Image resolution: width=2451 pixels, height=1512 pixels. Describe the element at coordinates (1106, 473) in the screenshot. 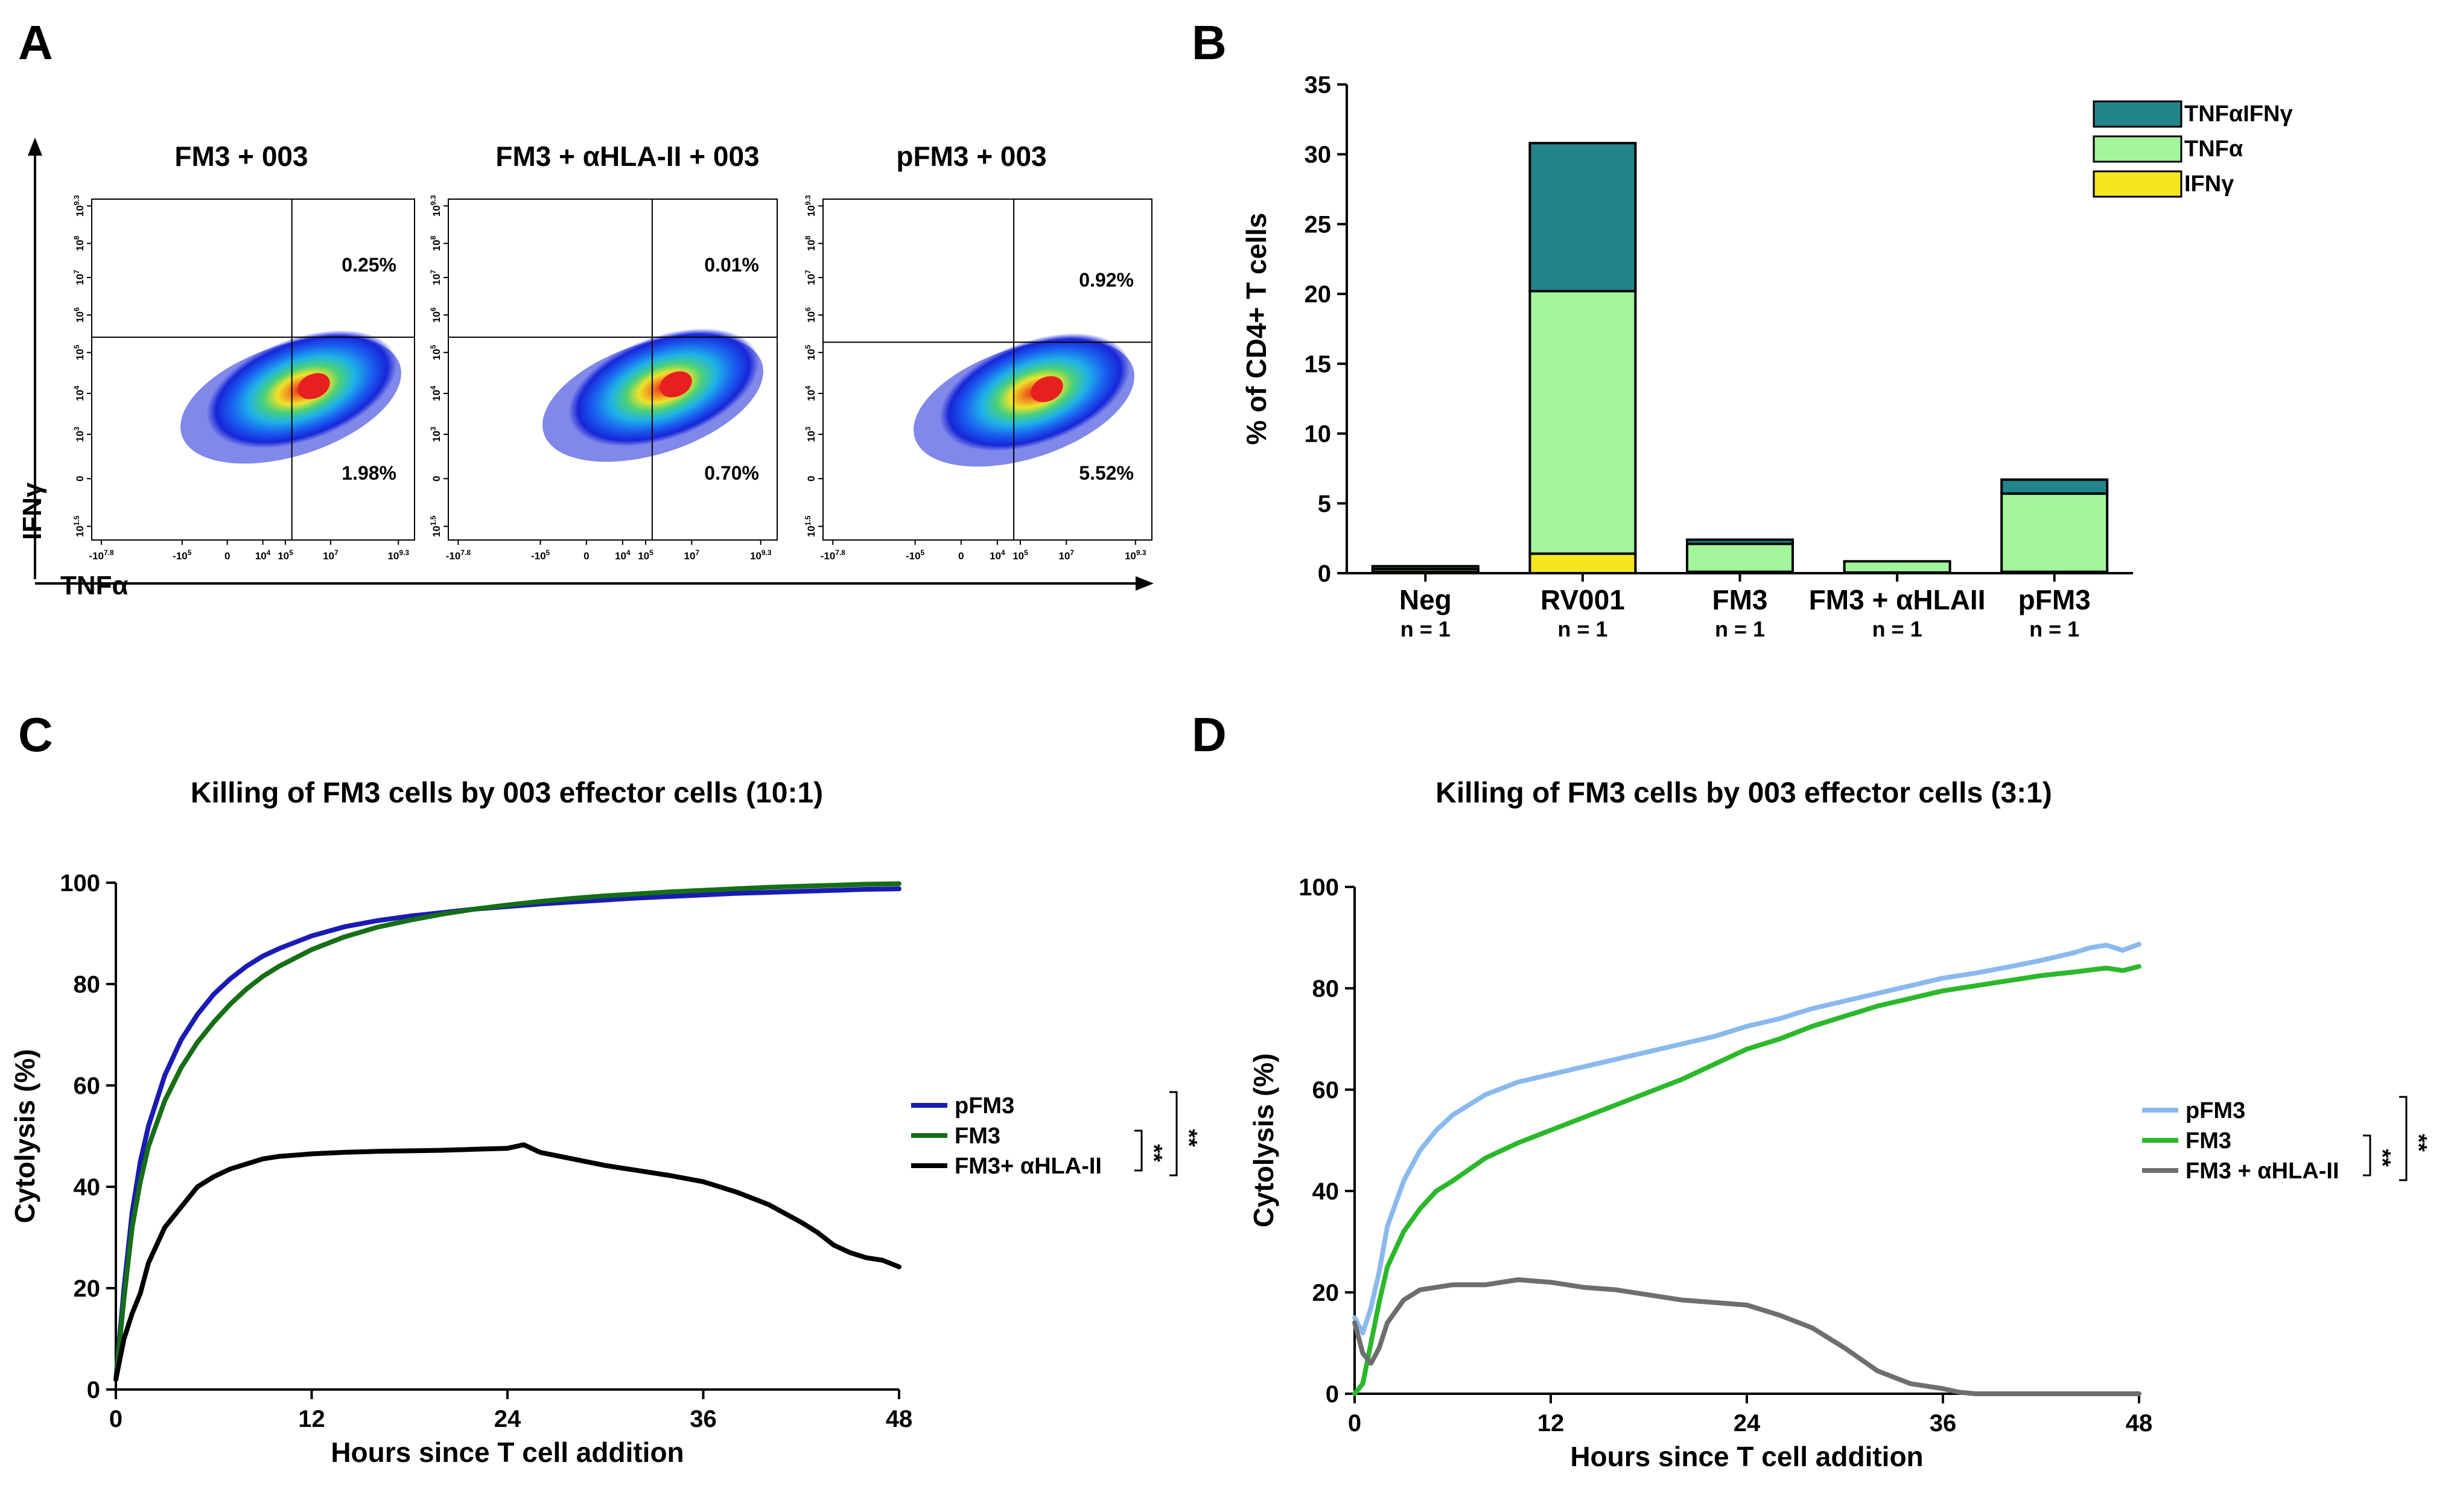

I see `lower-right-percentage: 5.52%` at that location.